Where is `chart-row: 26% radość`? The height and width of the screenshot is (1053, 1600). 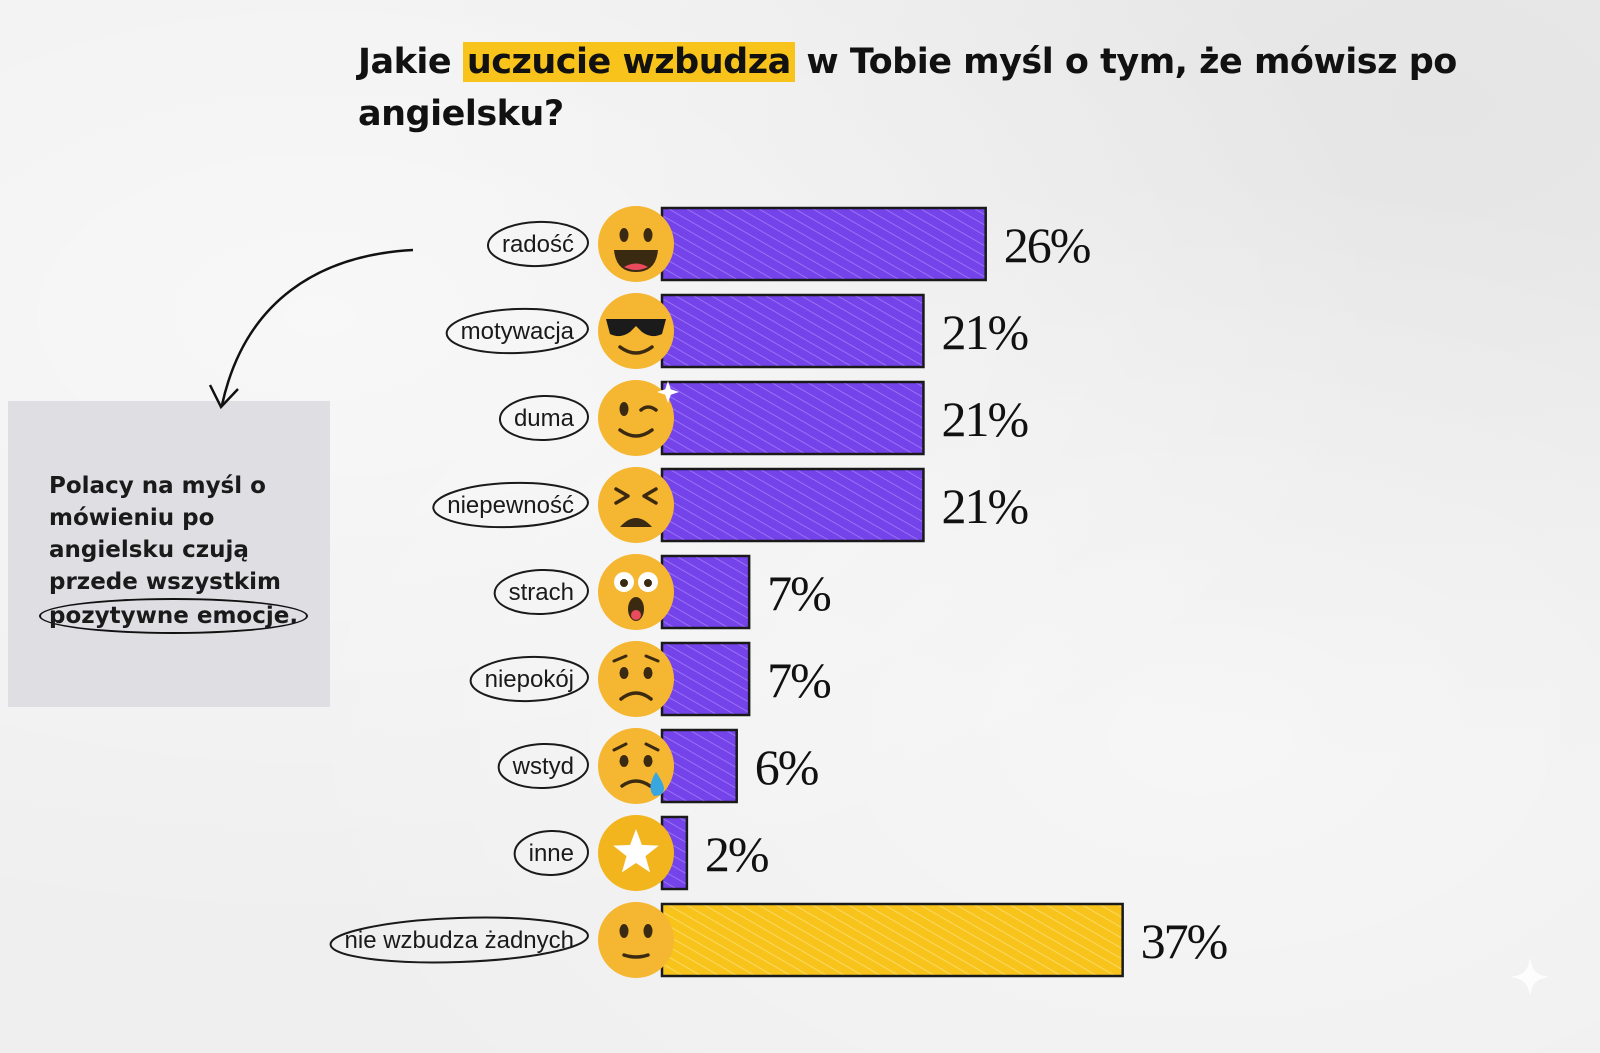 chart-row: 26% radość is located at coordinates (789, 244).